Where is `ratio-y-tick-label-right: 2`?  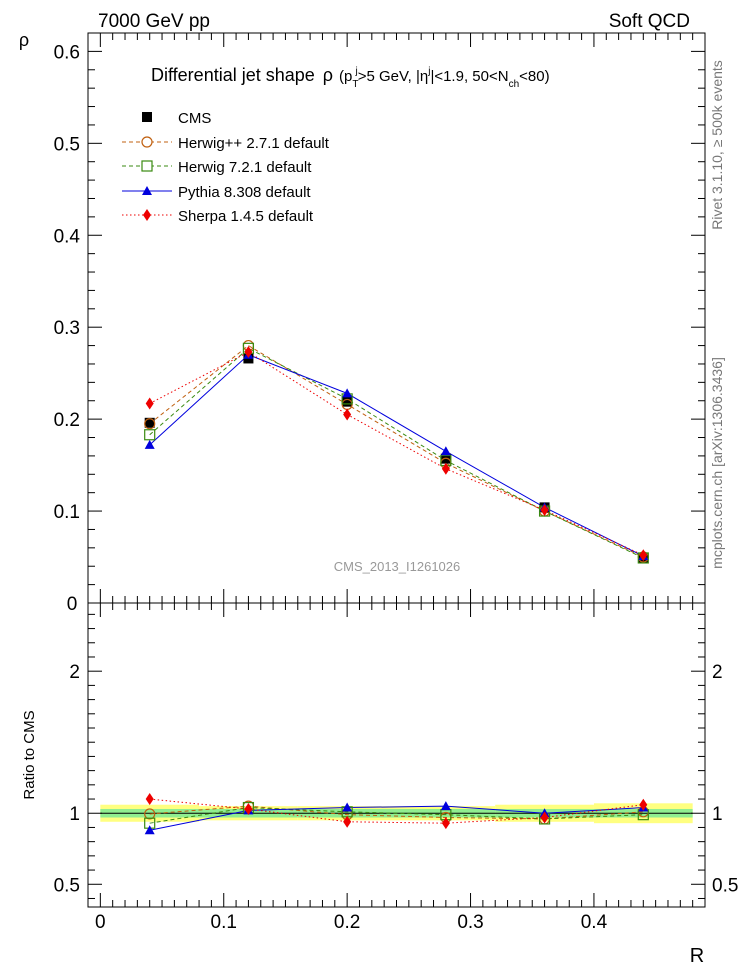
ratio-y-tick-label-right: 2 is located at coordinates (717, 672).